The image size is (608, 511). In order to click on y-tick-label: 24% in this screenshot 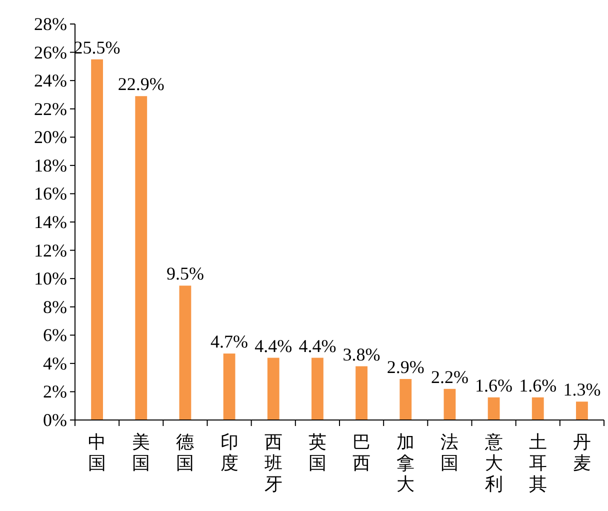, I will do `click(50, 80)`.